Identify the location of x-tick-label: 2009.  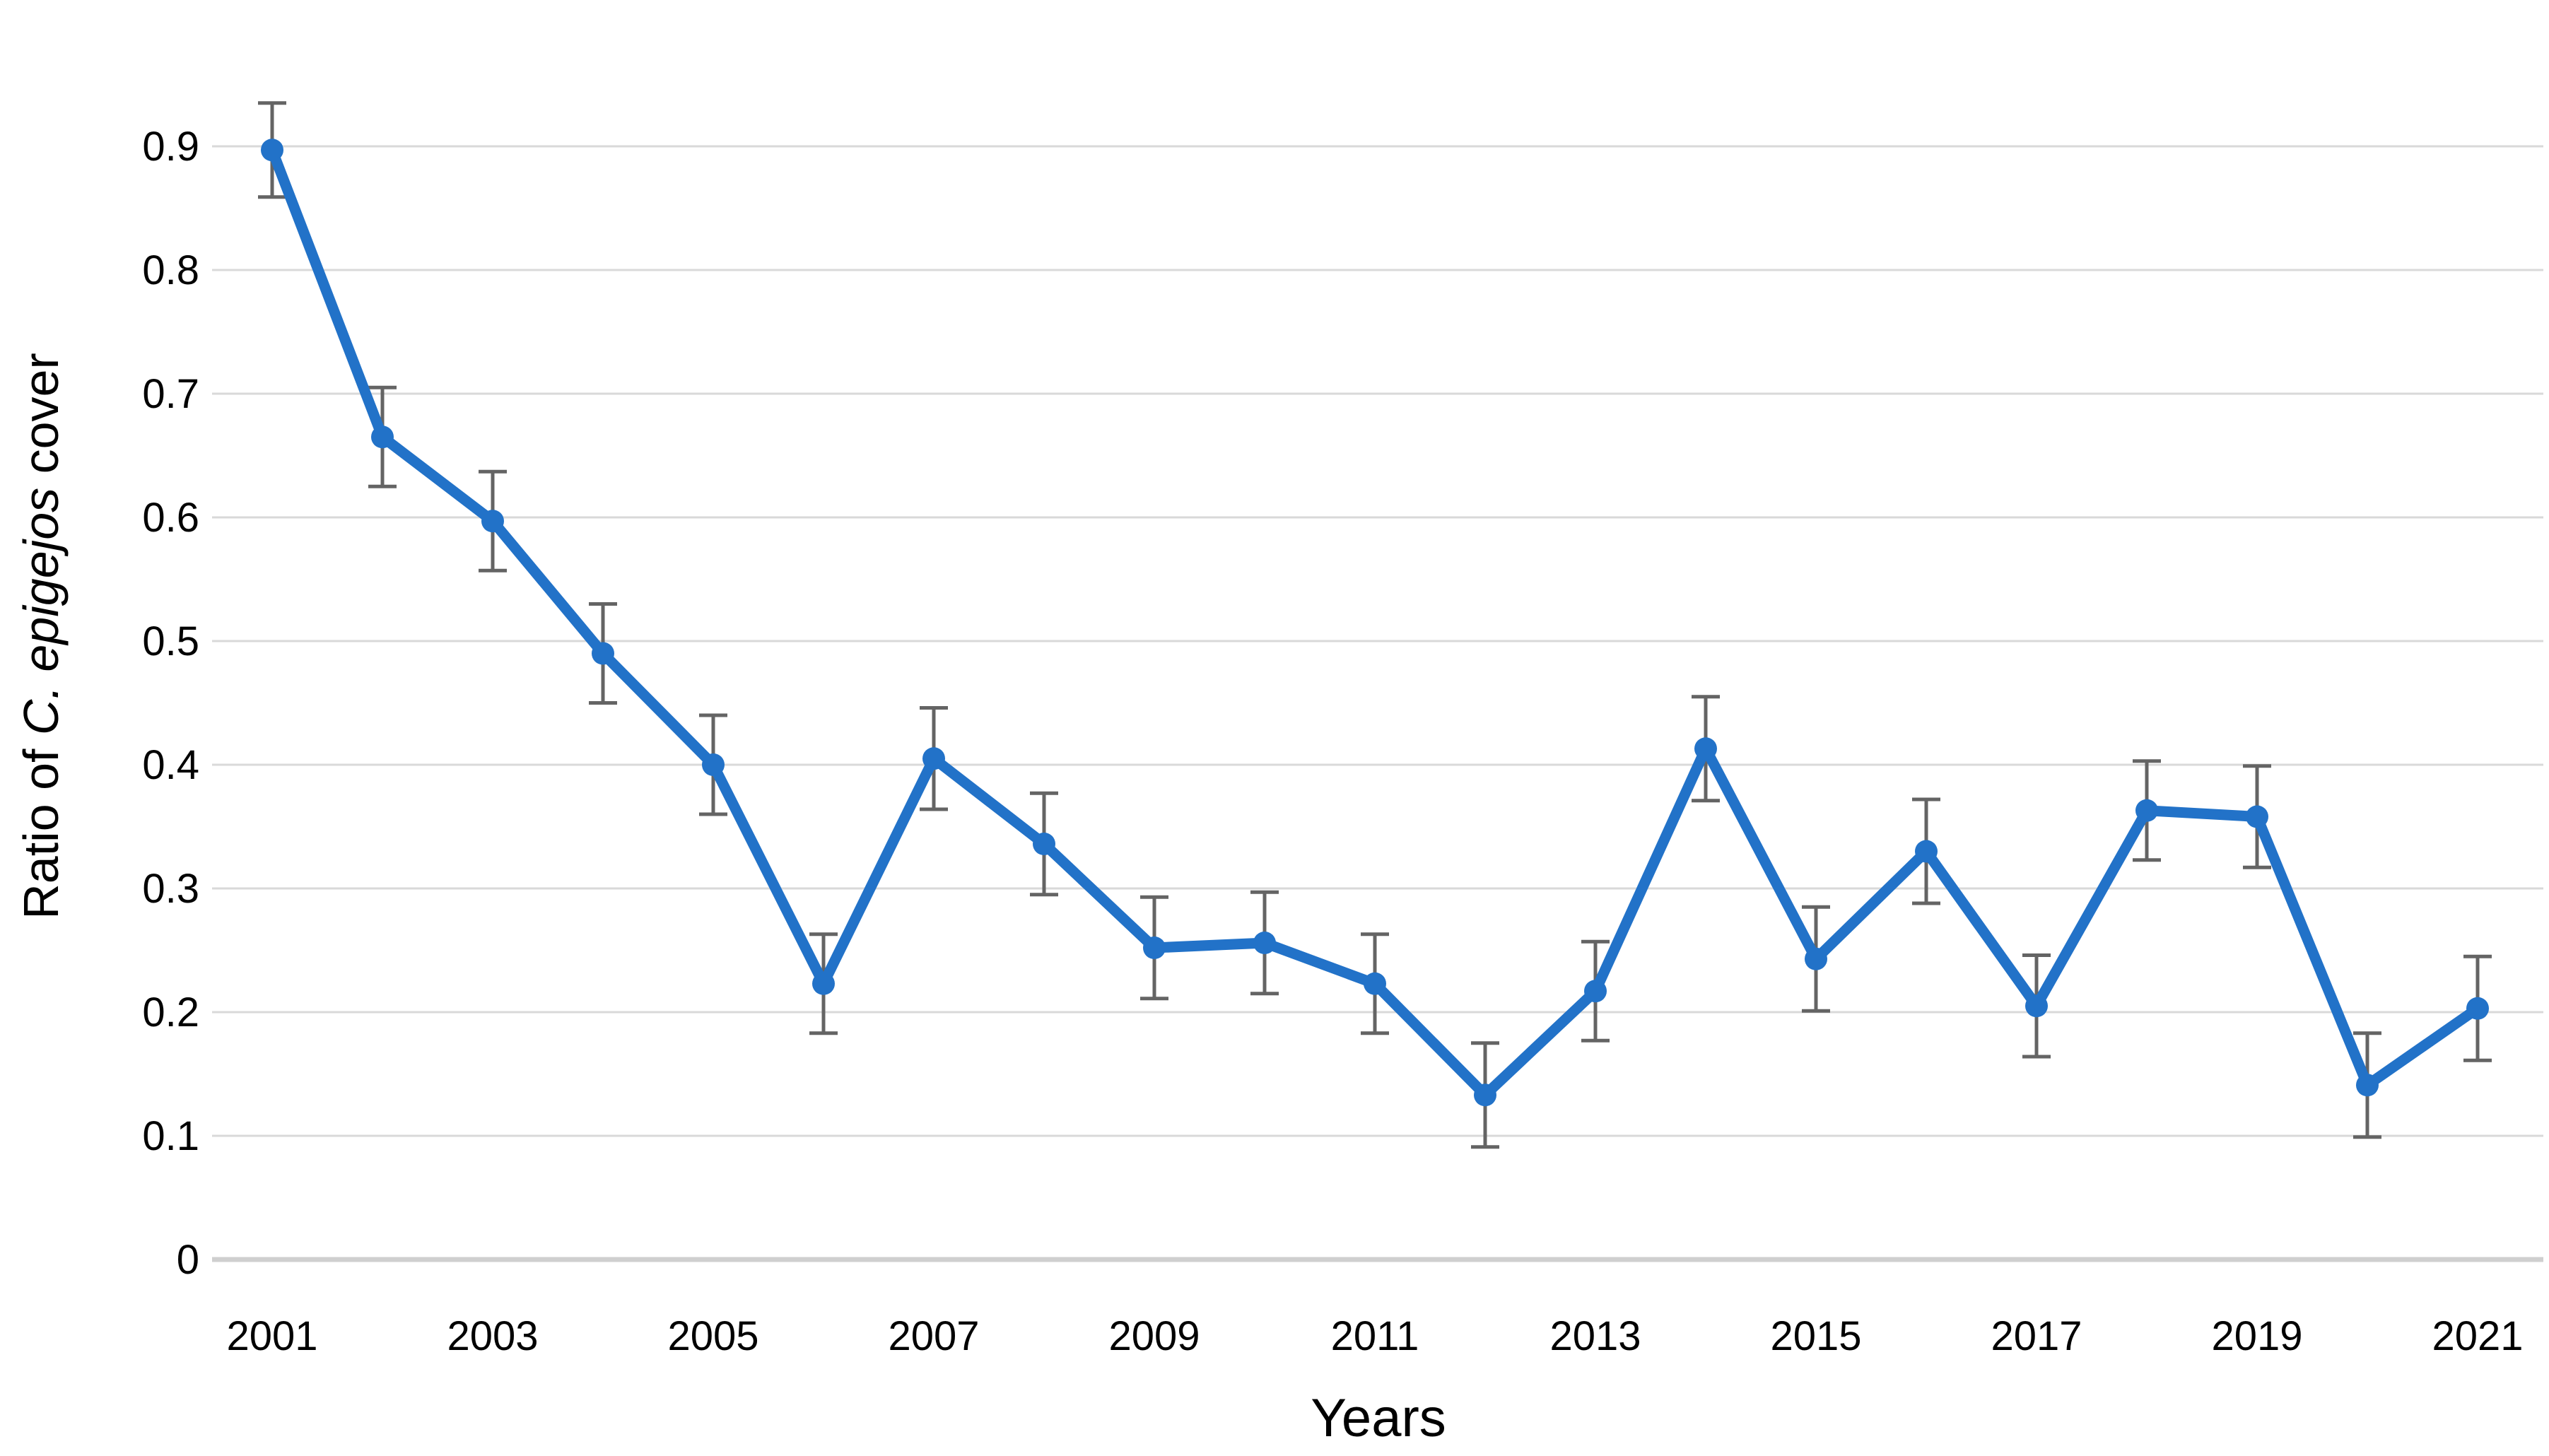
(1154, 1336).